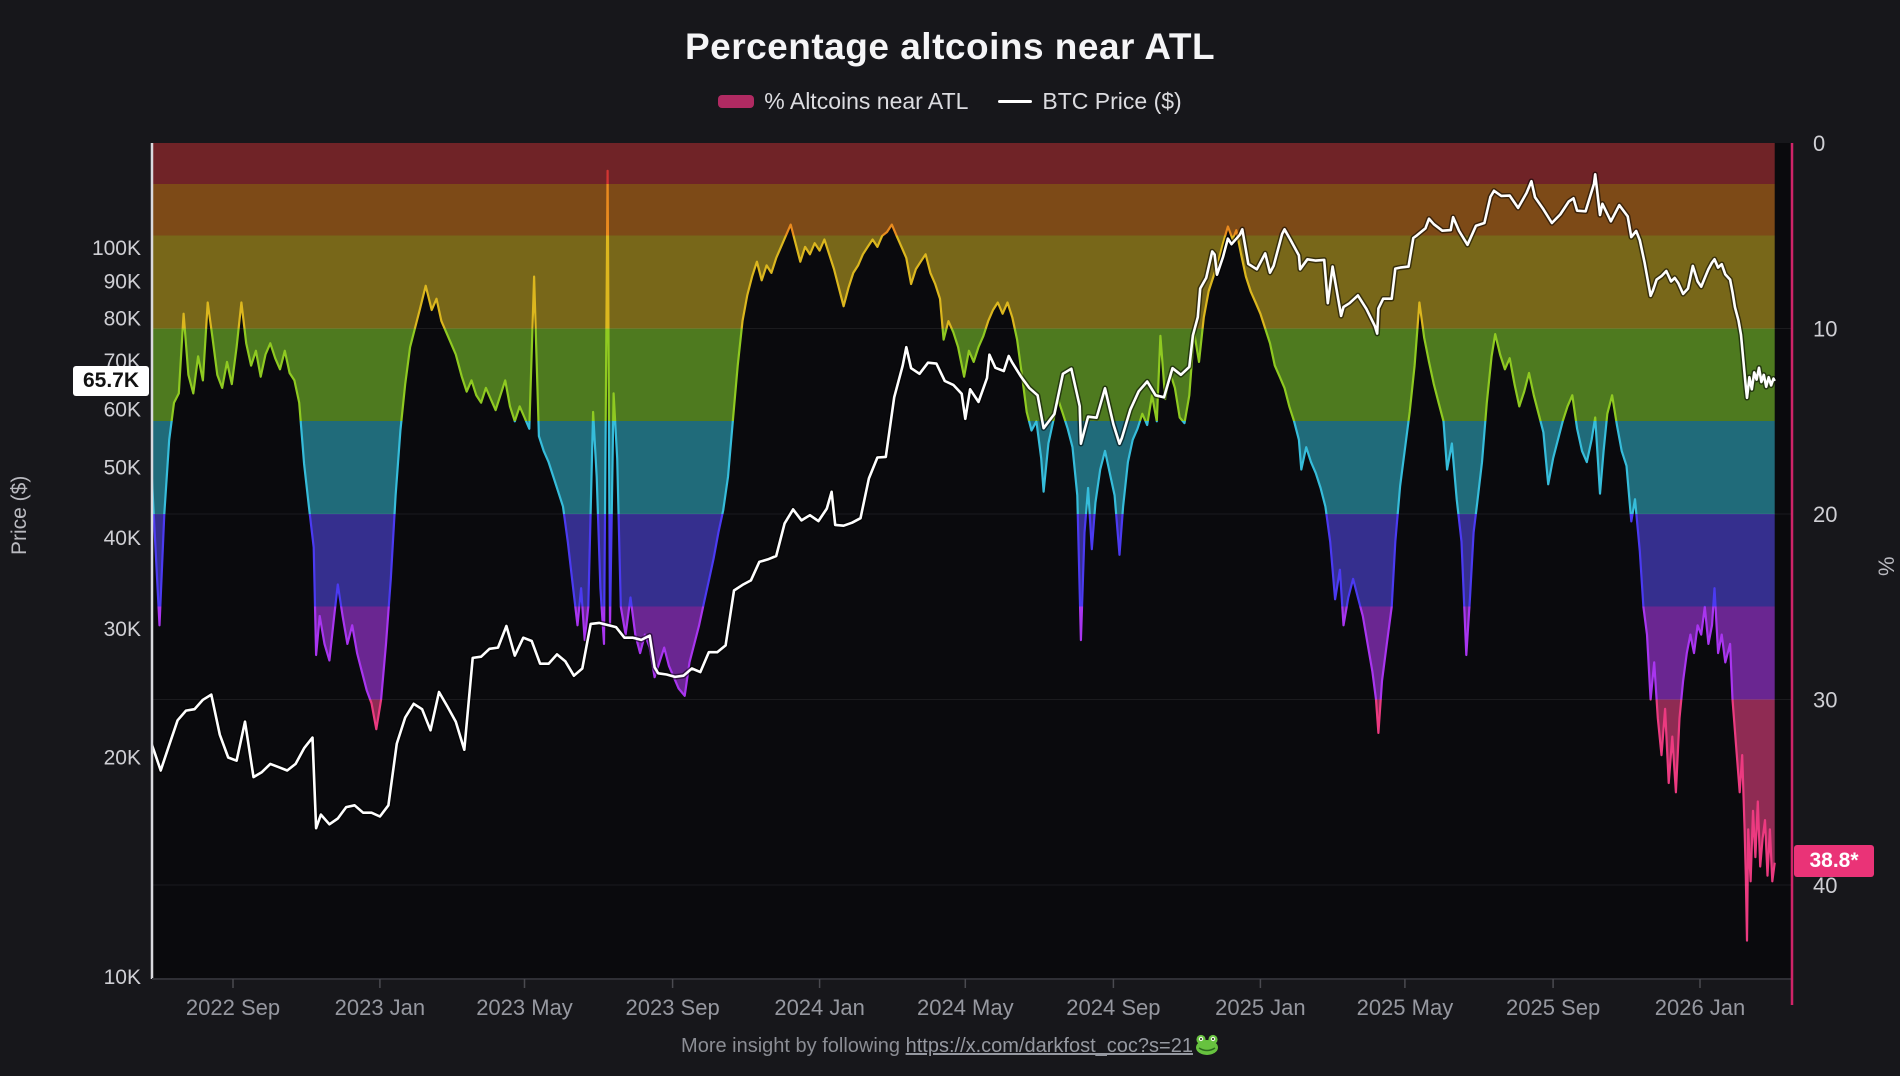 Image resolution: width=1900 pixels, height=1076 pixels. Describe the element at coordinates (736, 101) in the screenshot. I see `altcoins-legend-swatch` at that location.